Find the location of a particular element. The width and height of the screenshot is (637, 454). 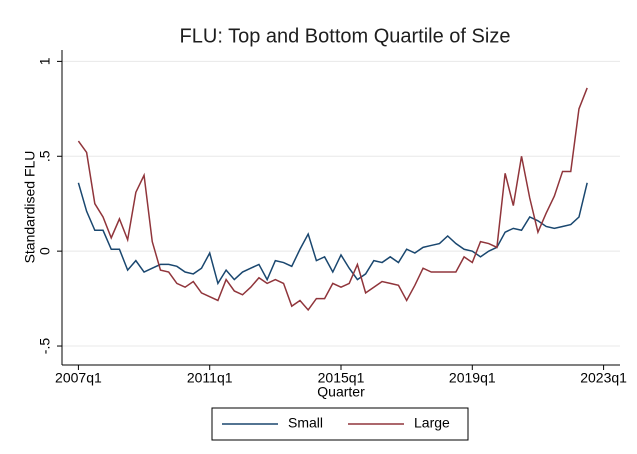

legend-label: Large is located at coordinates (432, 423).